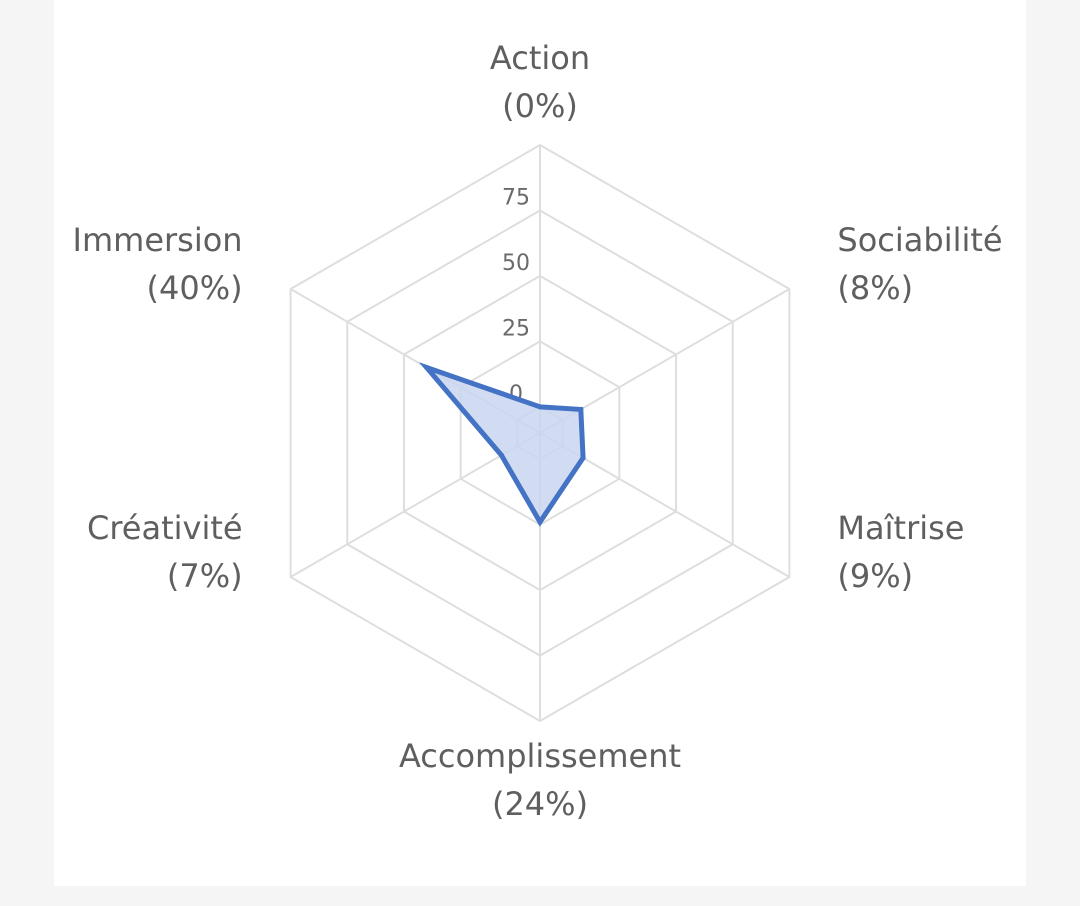 Image resolution: width=1080 pixels, height=906 pixels. Describe the element at coordinates (205, 576) in the screenshot. I see `category-percent-4: (7%)` at that location.